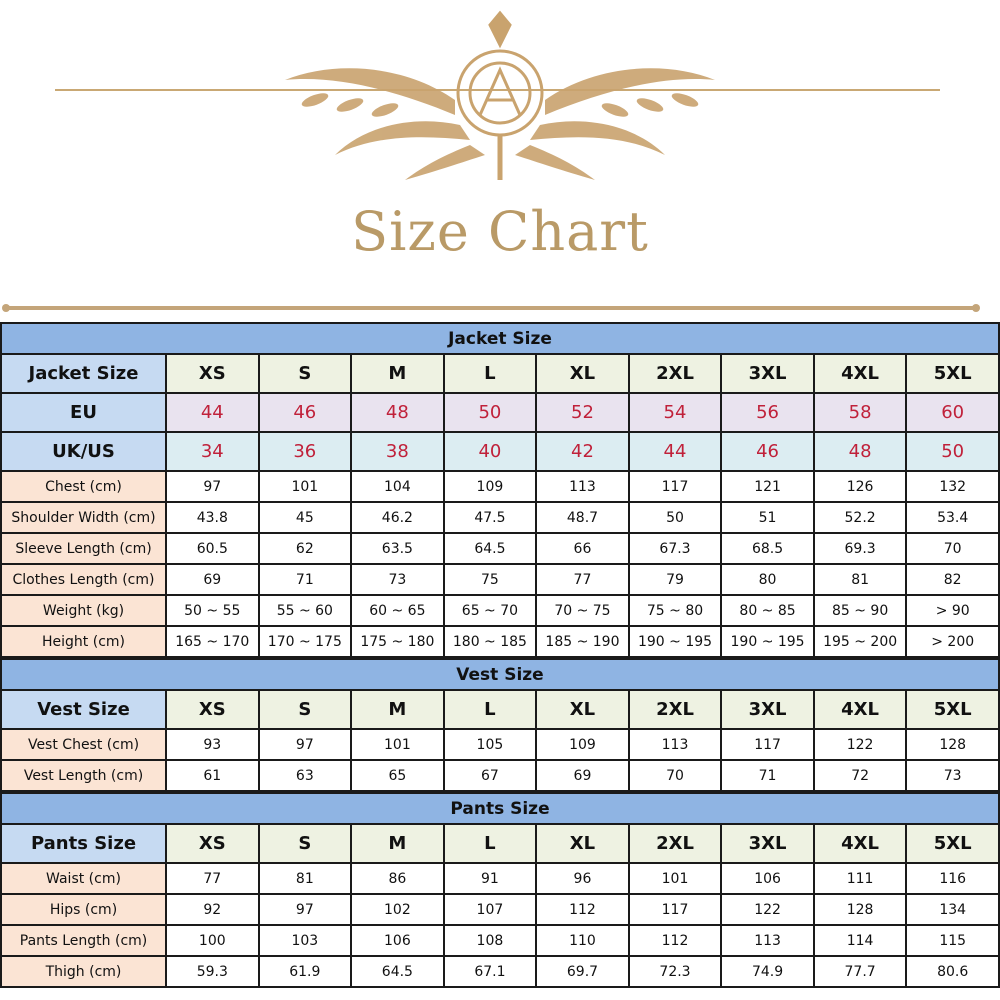 The width and height of the screenshot is (1000, 1000). Describe the element at coordinates (212, 412) in the screenshot. I see `eu-size-cell: 44` at that location.